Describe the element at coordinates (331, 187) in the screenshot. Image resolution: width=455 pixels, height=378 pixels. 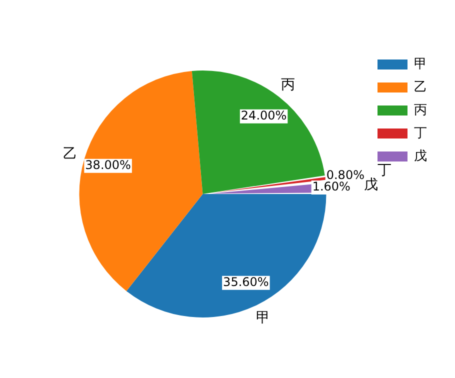
I see `data-label: 1.60%` at that location.